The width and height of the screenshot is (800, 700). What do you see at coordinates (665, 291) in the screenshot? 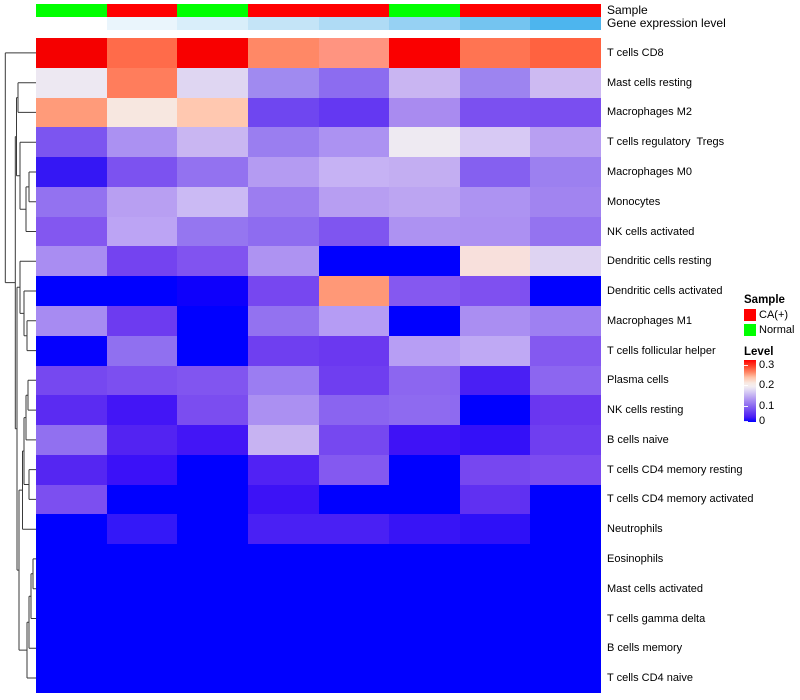
I see `row-label: Dendritic cells activated` at bounding box center [665, 291].